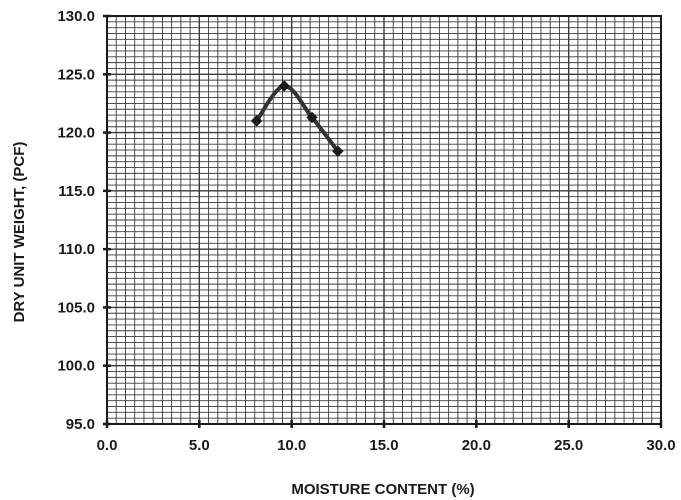  What do you see at coordinates (476, 445) in the screenshot?
I see `x-tick-label: 20.0` at bounding box center [476, 445].